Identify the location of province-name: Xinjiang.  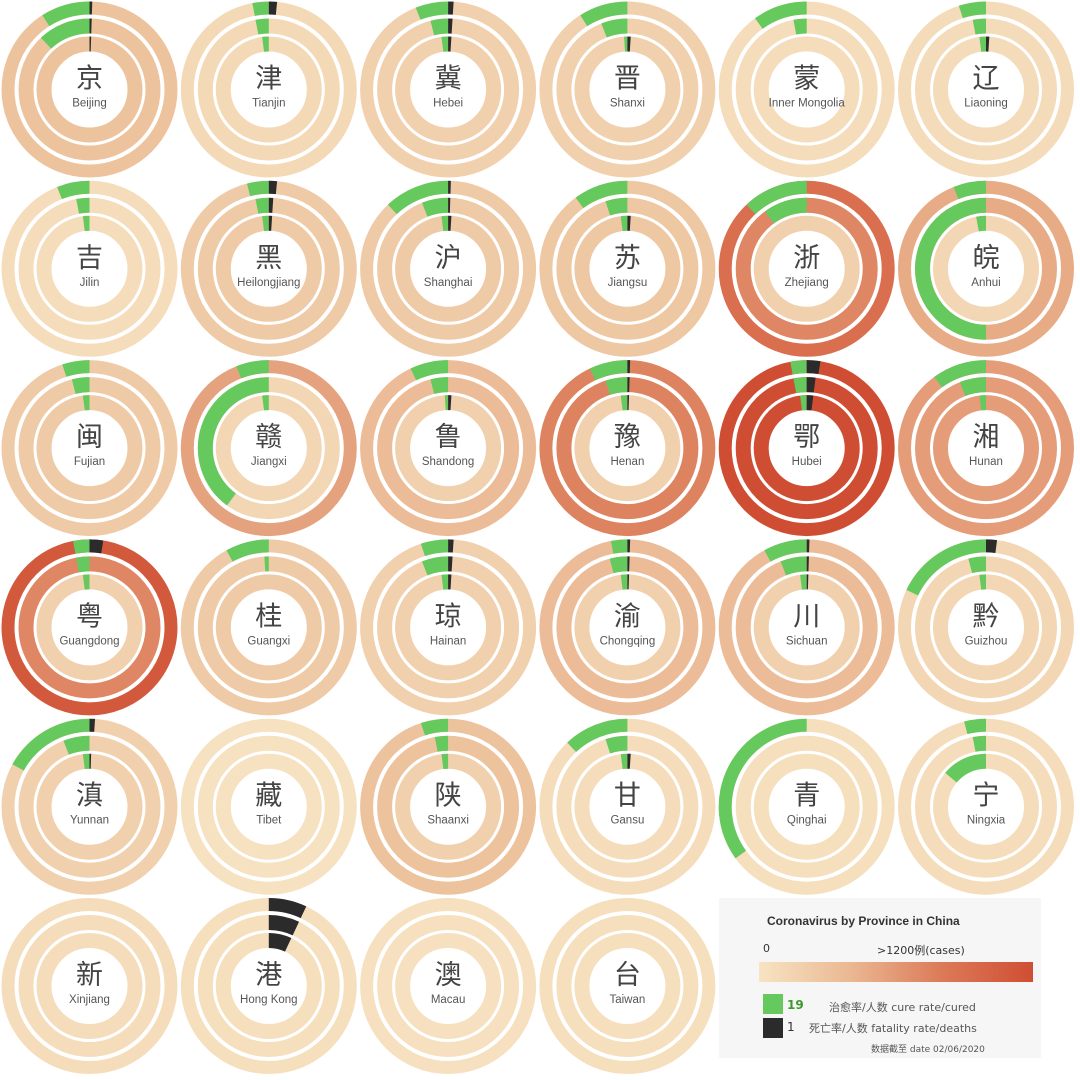
(89, 1000).